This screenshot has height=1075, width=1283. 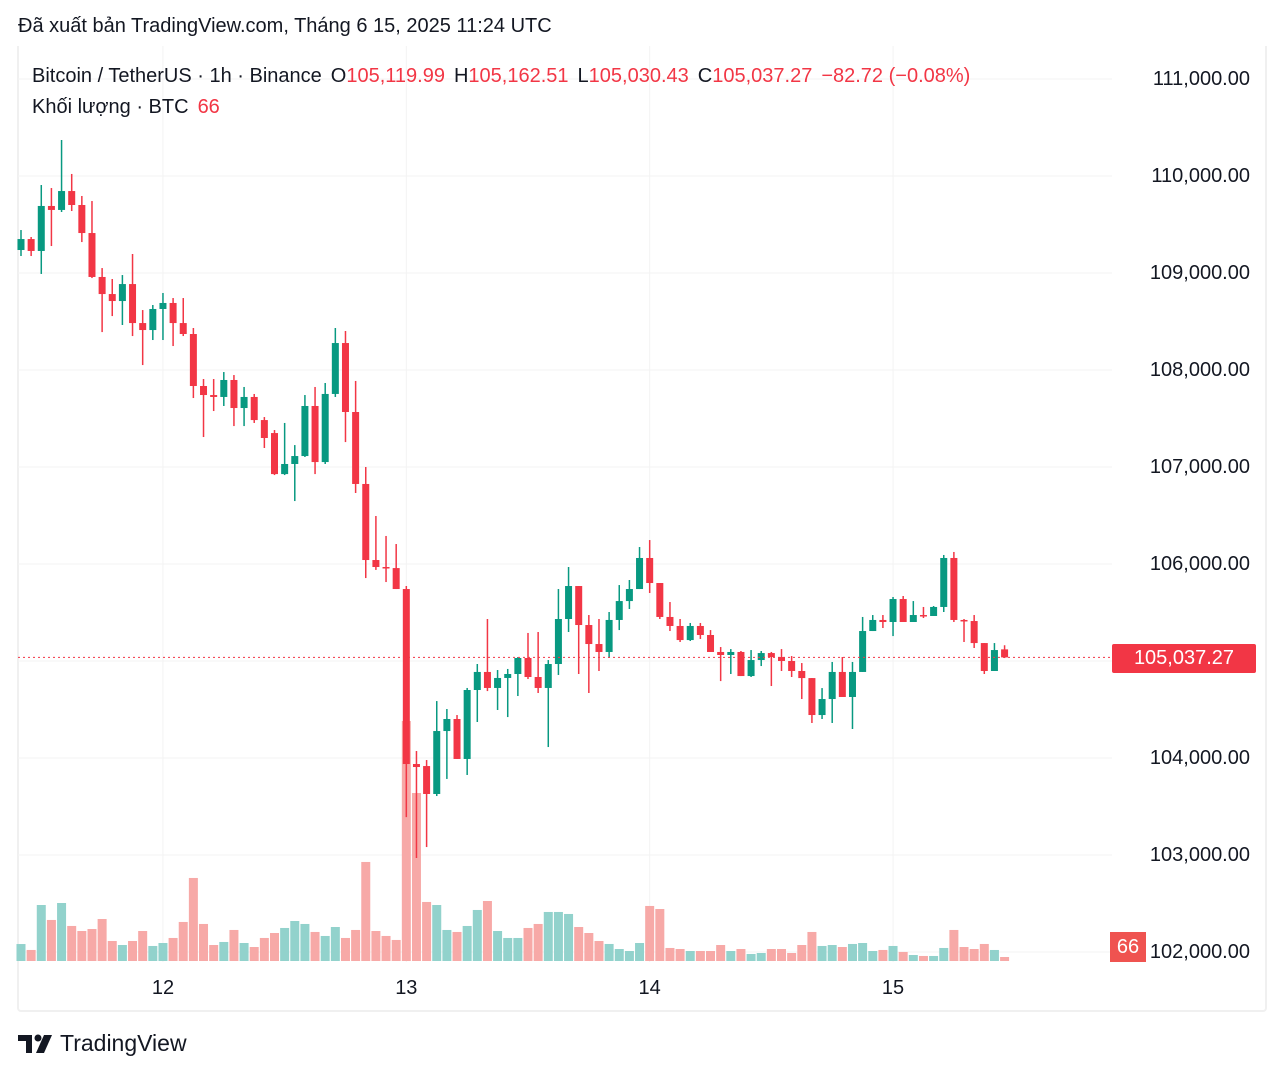 What do you see at coordinates (964, 954) in the screenshot?
I see `volume-bar` at bounding box center [964, 954].